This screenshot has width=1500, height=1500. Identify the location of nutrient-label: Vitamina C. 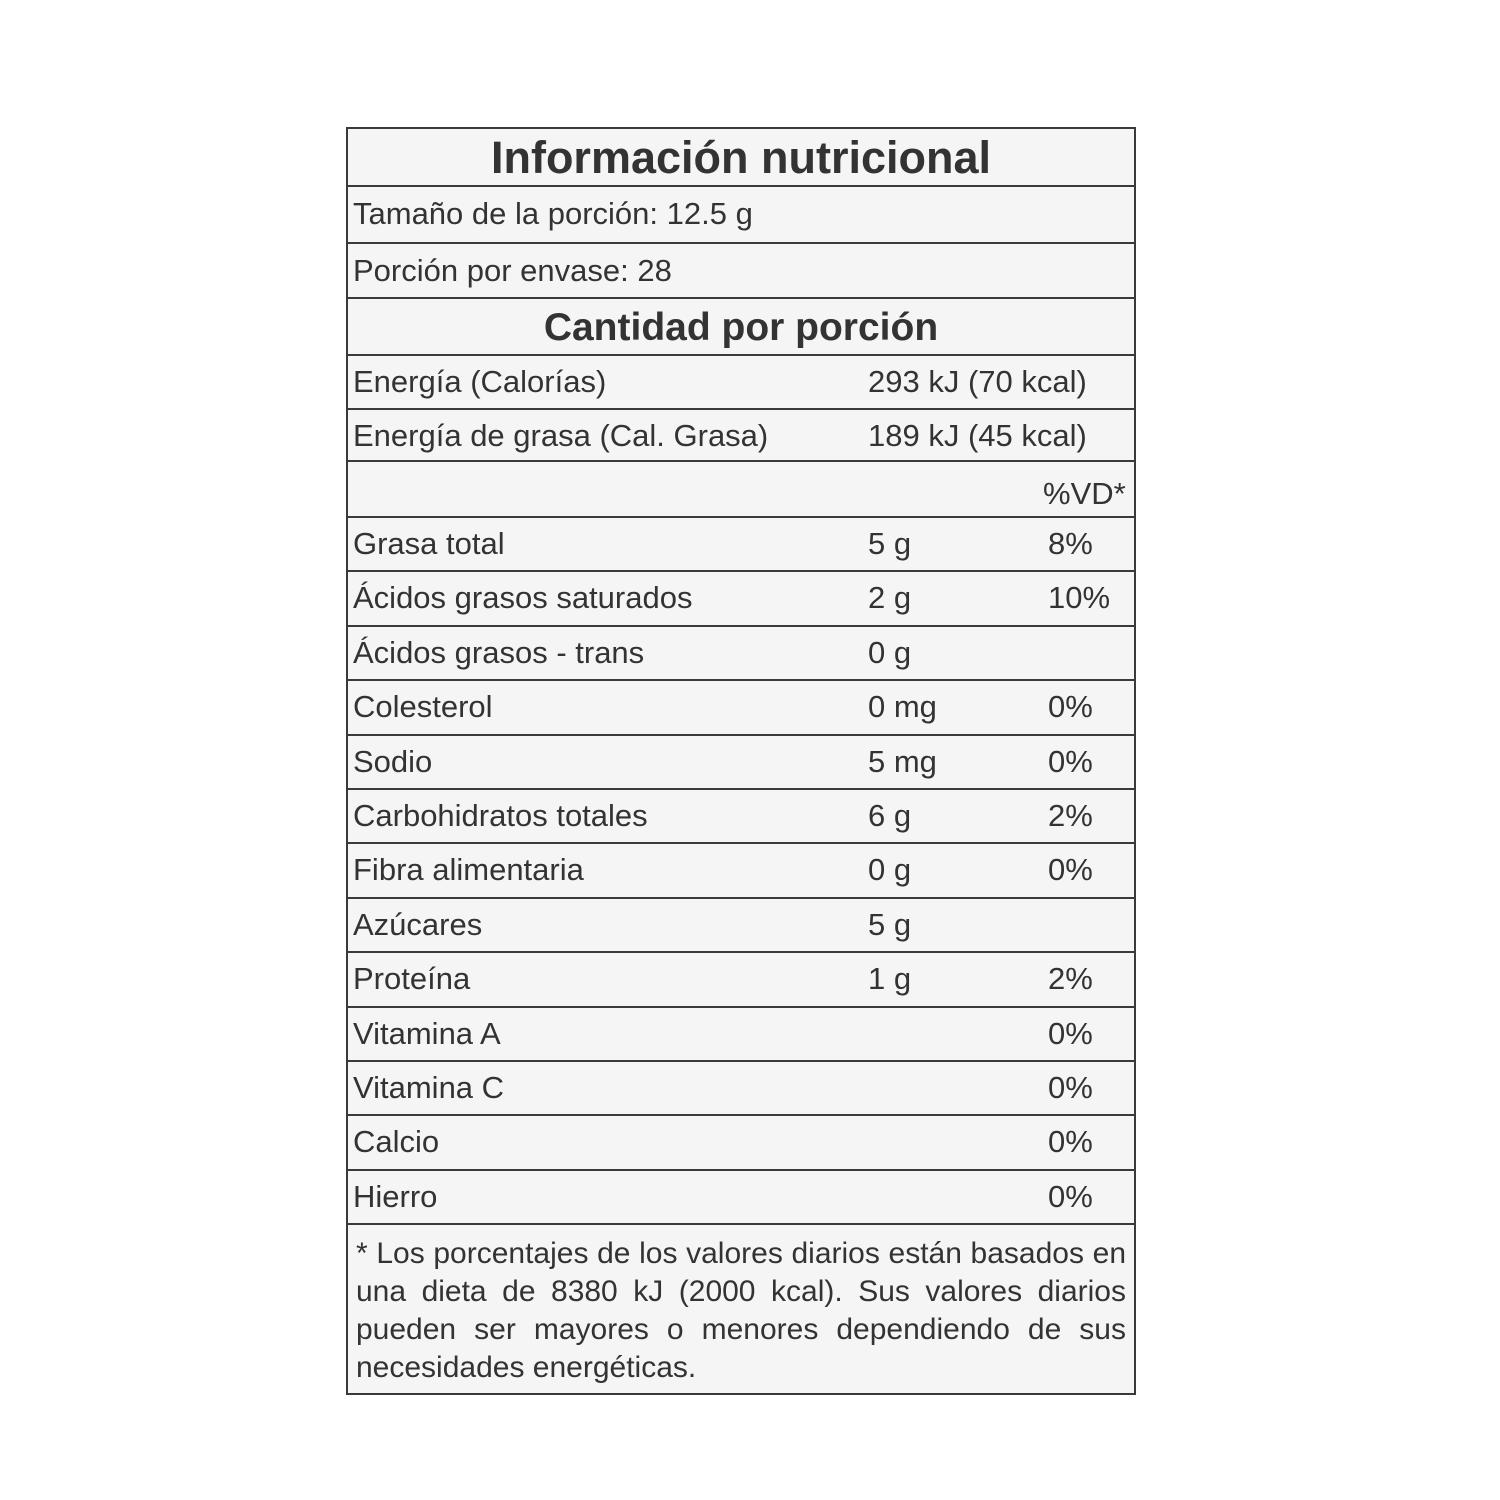
(429, 1087).